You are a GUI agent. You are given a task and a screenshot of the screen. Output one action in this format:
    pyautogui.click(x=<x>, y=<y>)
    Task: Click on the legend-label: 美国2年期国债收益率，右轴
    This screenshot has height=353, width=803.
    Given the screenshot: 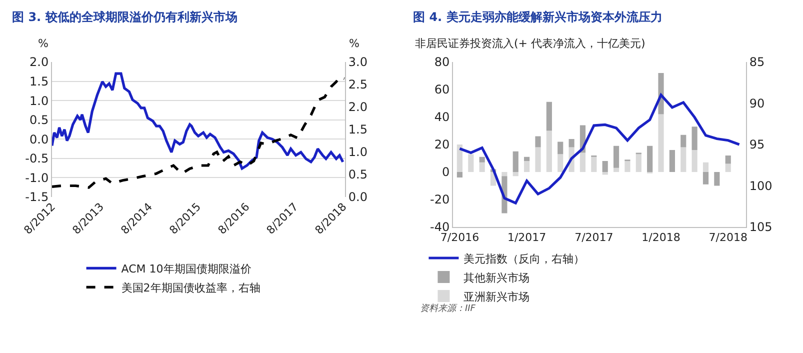 What is the action you would take?
    pyautogui.click(x=190, y=287)
    